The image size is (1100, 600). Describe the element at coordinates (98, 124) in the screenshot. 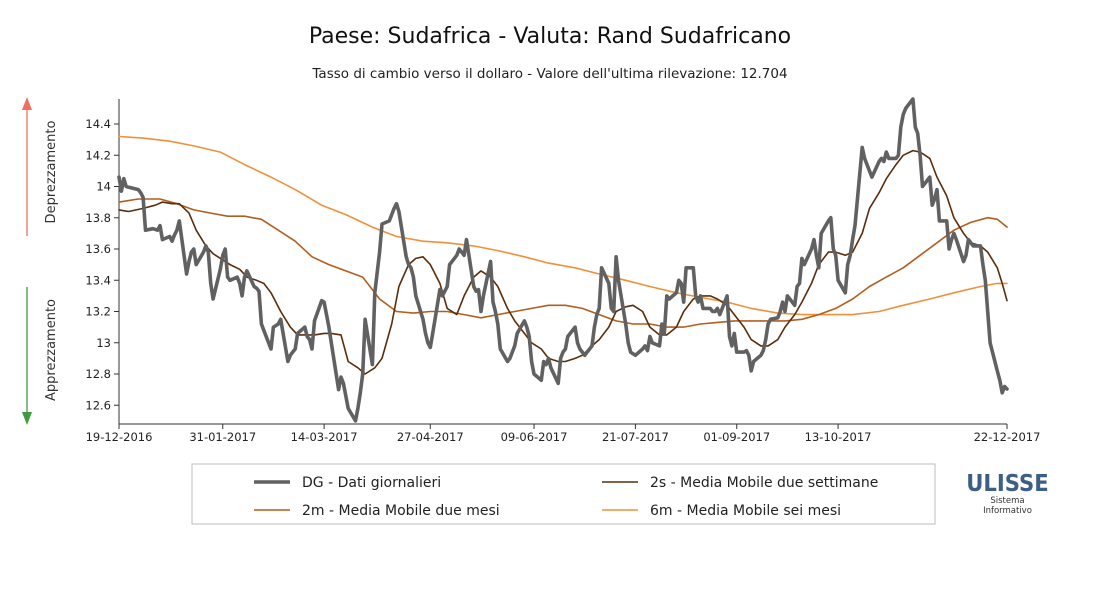

I see `y-tick-label: 14.4` at that location.